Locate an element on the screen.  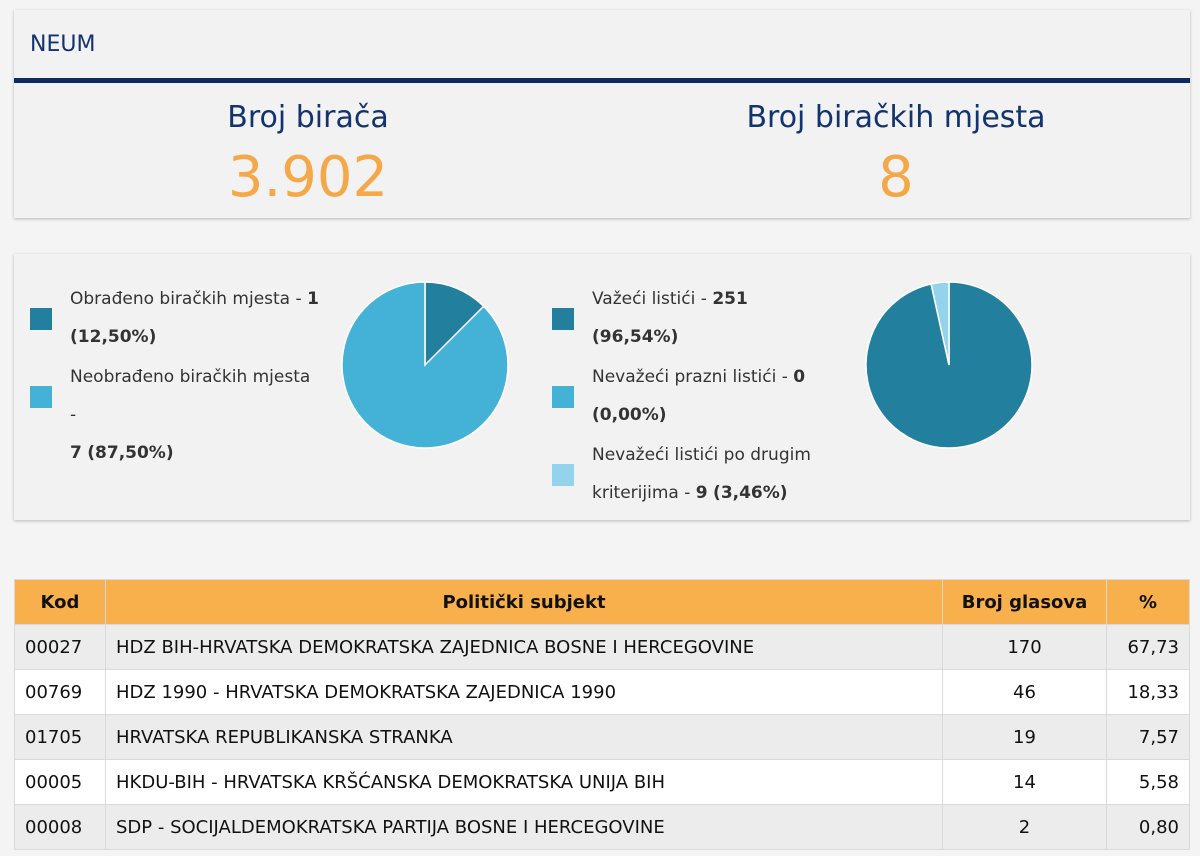
cell-code: 01705 is located at coordinates (60, 737).